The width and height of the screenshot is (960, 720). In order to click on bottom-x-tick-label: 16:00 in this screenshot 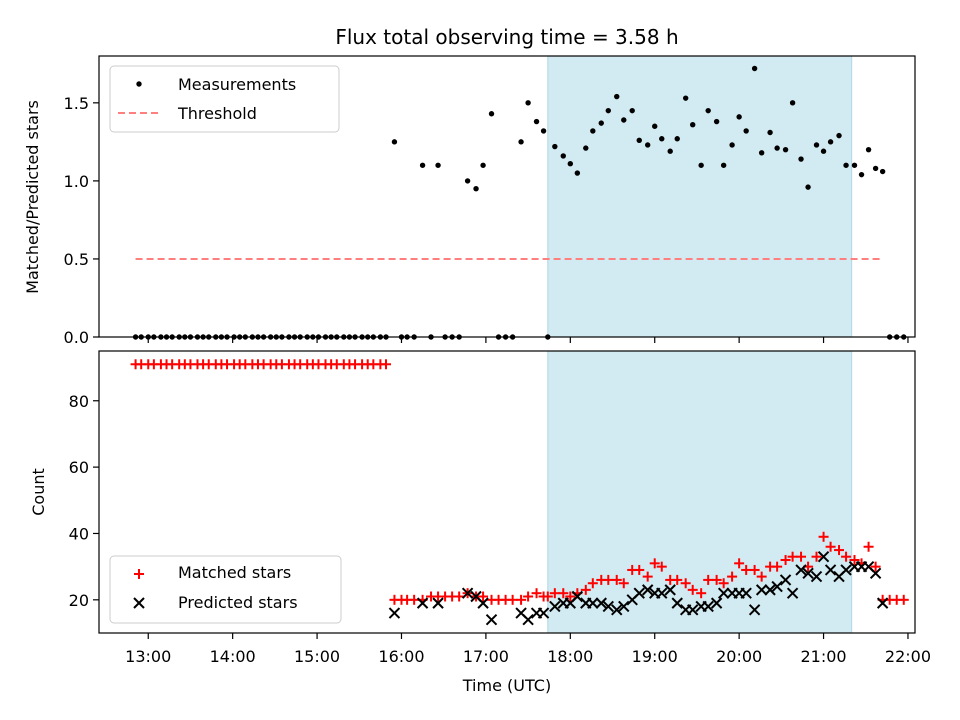, I will do `click(401, 656)`.